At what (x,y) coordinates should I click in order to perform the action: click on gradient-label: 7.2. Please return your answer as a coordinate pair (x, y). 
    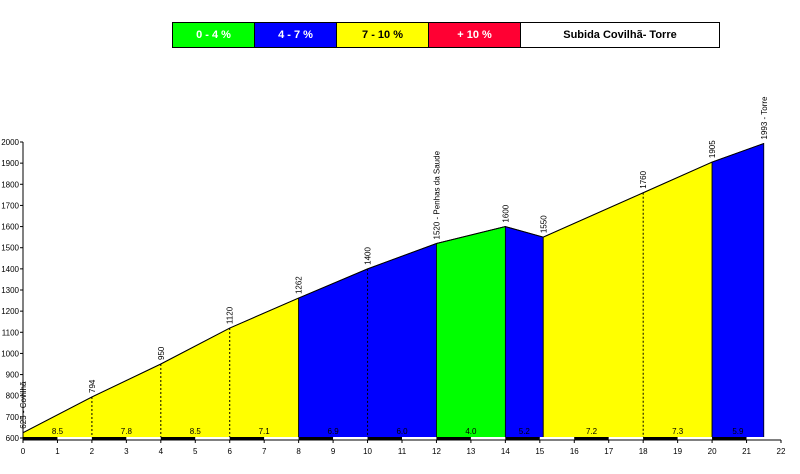
    Looking at the image, I should click on (592, 431).